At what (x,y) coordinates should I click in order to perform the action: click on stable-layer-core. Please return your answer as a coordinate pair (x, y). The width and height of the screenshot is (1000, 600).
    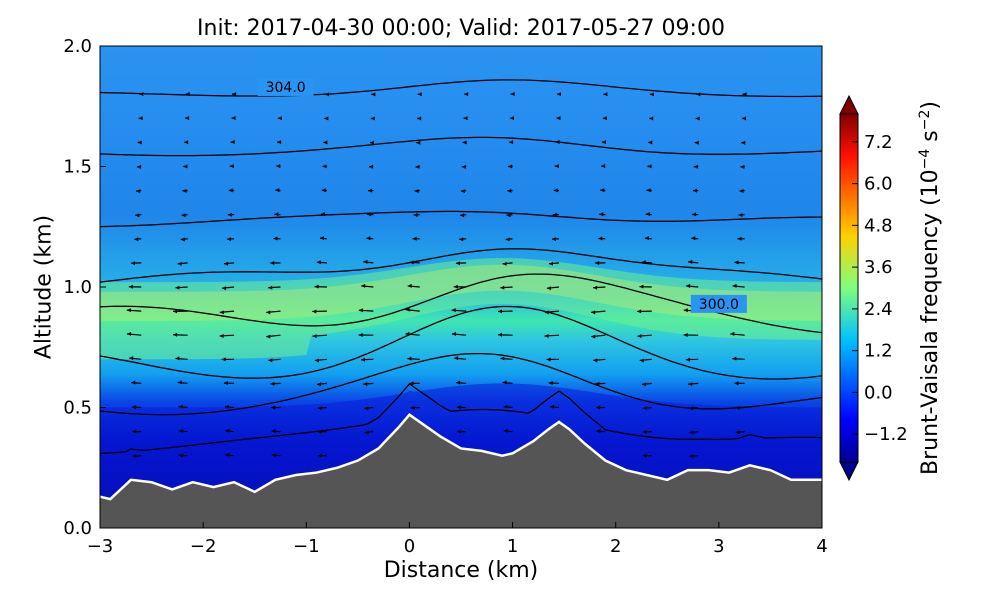
    Looking at the image, I should click on (461, 292).